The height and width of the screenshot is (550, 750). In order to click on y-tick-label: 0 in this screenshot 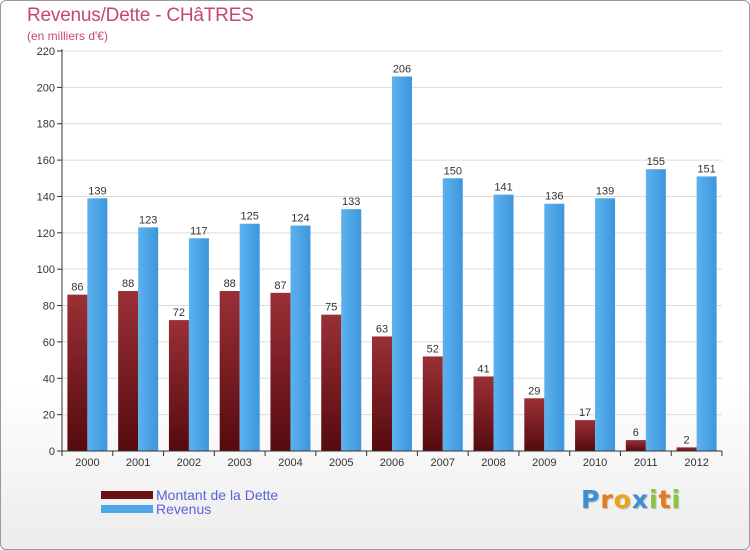, I will do `click(52, 452)`.